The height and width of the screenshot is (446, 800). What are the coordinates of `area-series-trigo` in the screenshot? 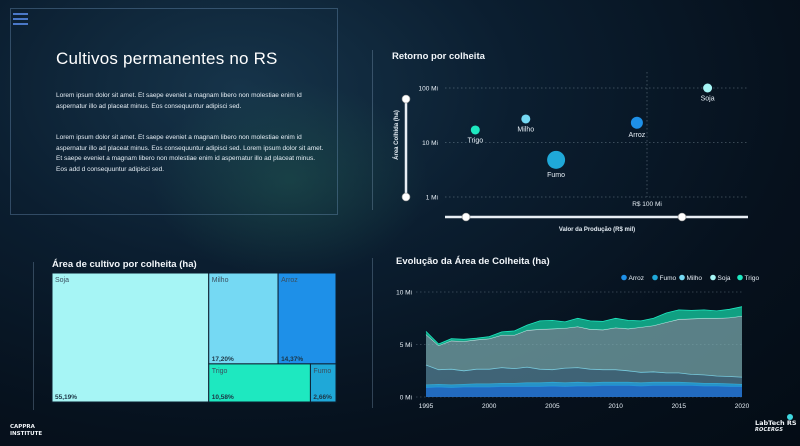 It's located at (584, 326).